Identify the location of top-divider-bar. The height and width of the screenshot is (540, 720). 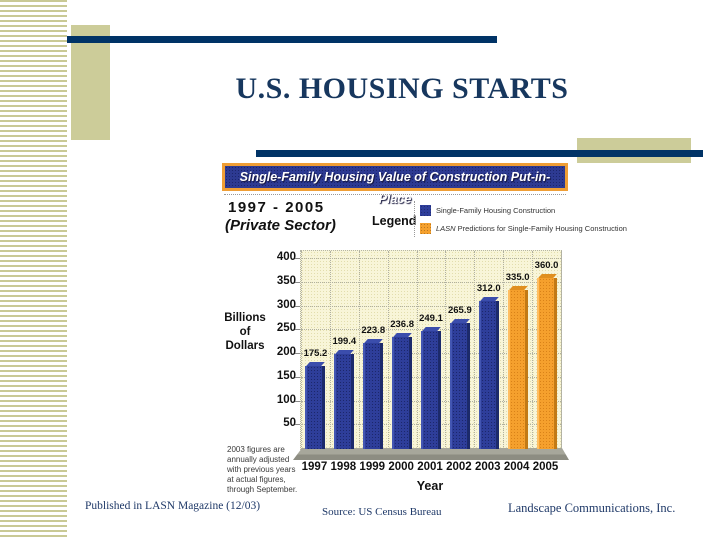
(282, 39).